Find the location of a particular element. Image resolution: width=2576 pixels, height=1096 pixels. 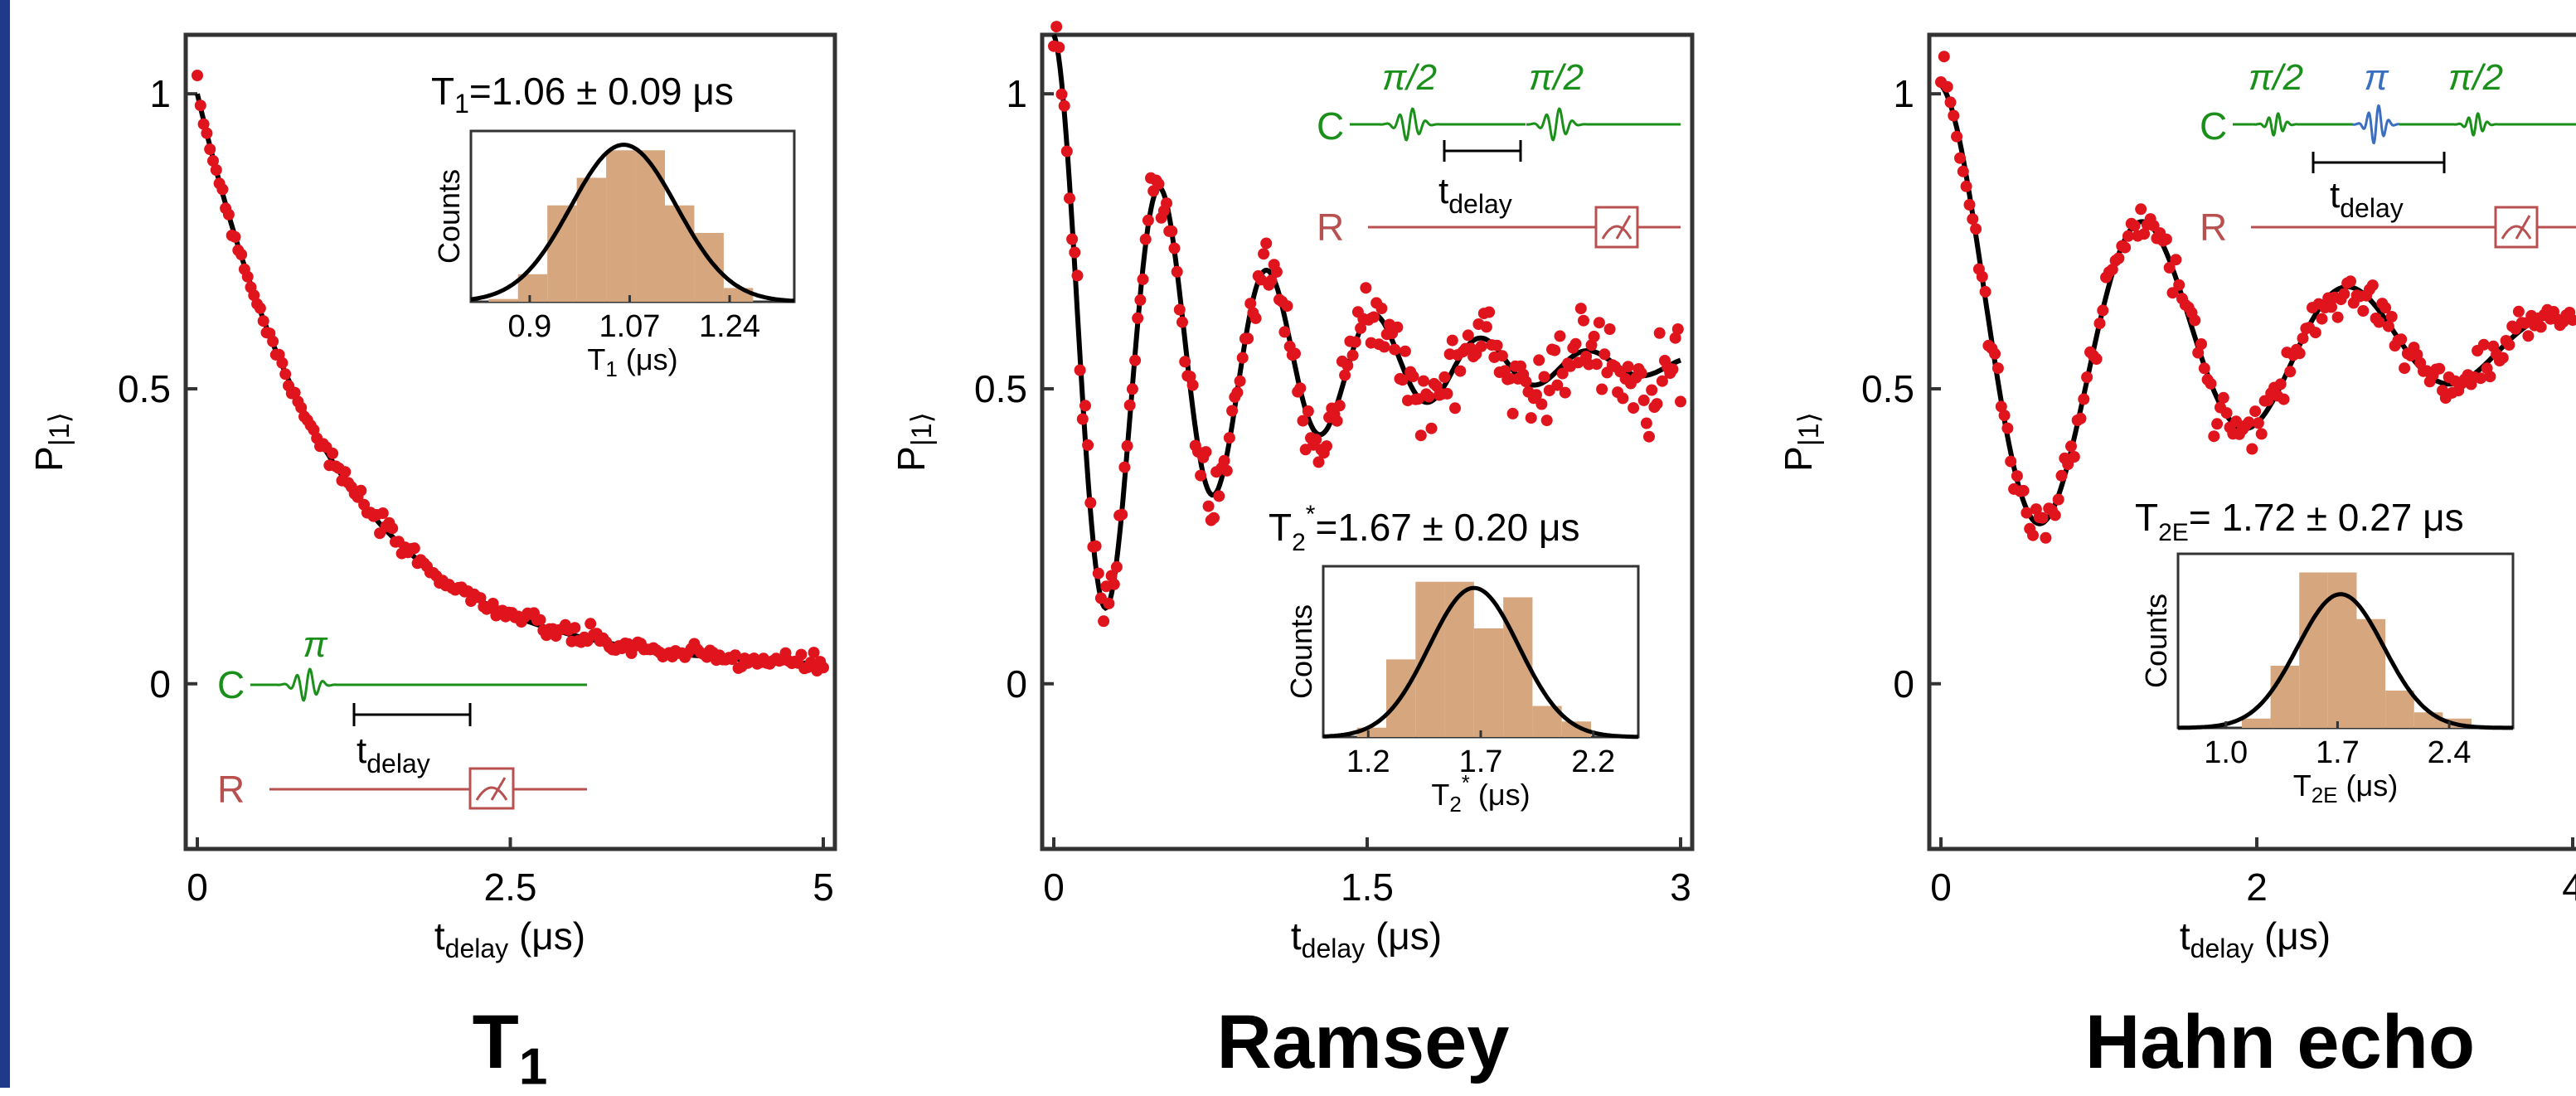

inset-x-tick-label: 1.24 is located at coordinates (729, 326).